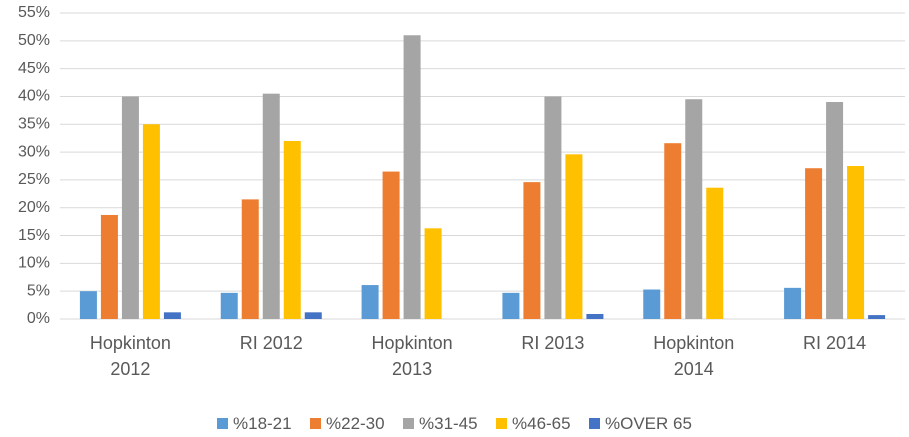 This screenshot has height=437, width=909. Describe the element at coordinates (34, 207) in the screenshot. I see `y-tick-label: 20%` at that location.